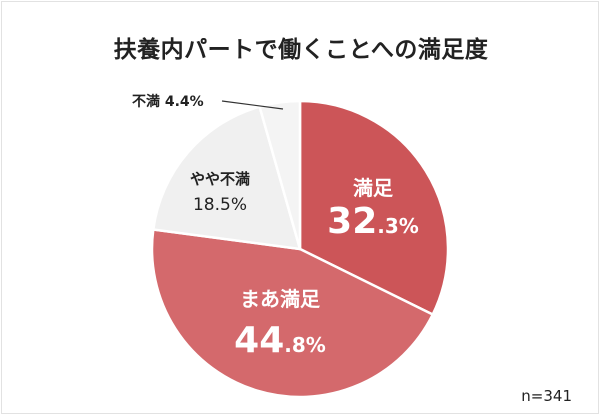  What do you see at coordinates (220, 191) in the screenshot?
I see `slice-label-yaya-fuman: やや不満 18.5%` at bounding box center [220, 191].